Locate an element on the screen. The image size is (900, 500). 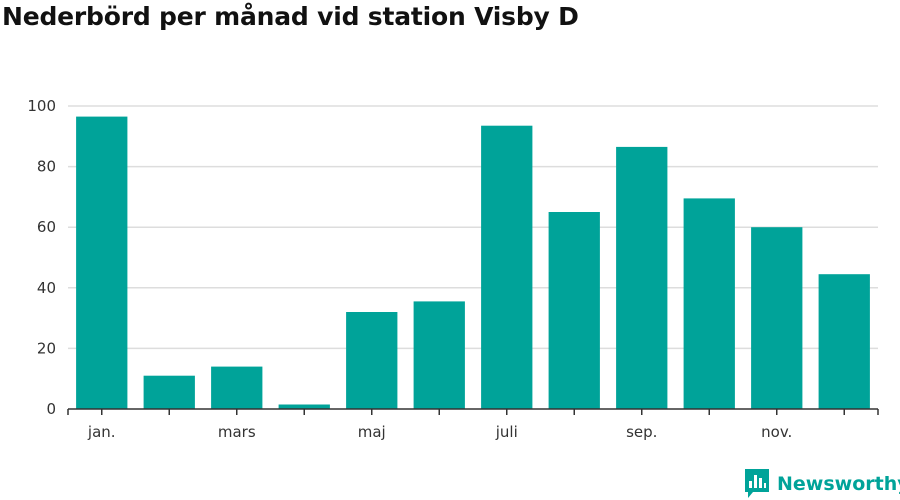
bar-okt is located at coordinates (709, 303).